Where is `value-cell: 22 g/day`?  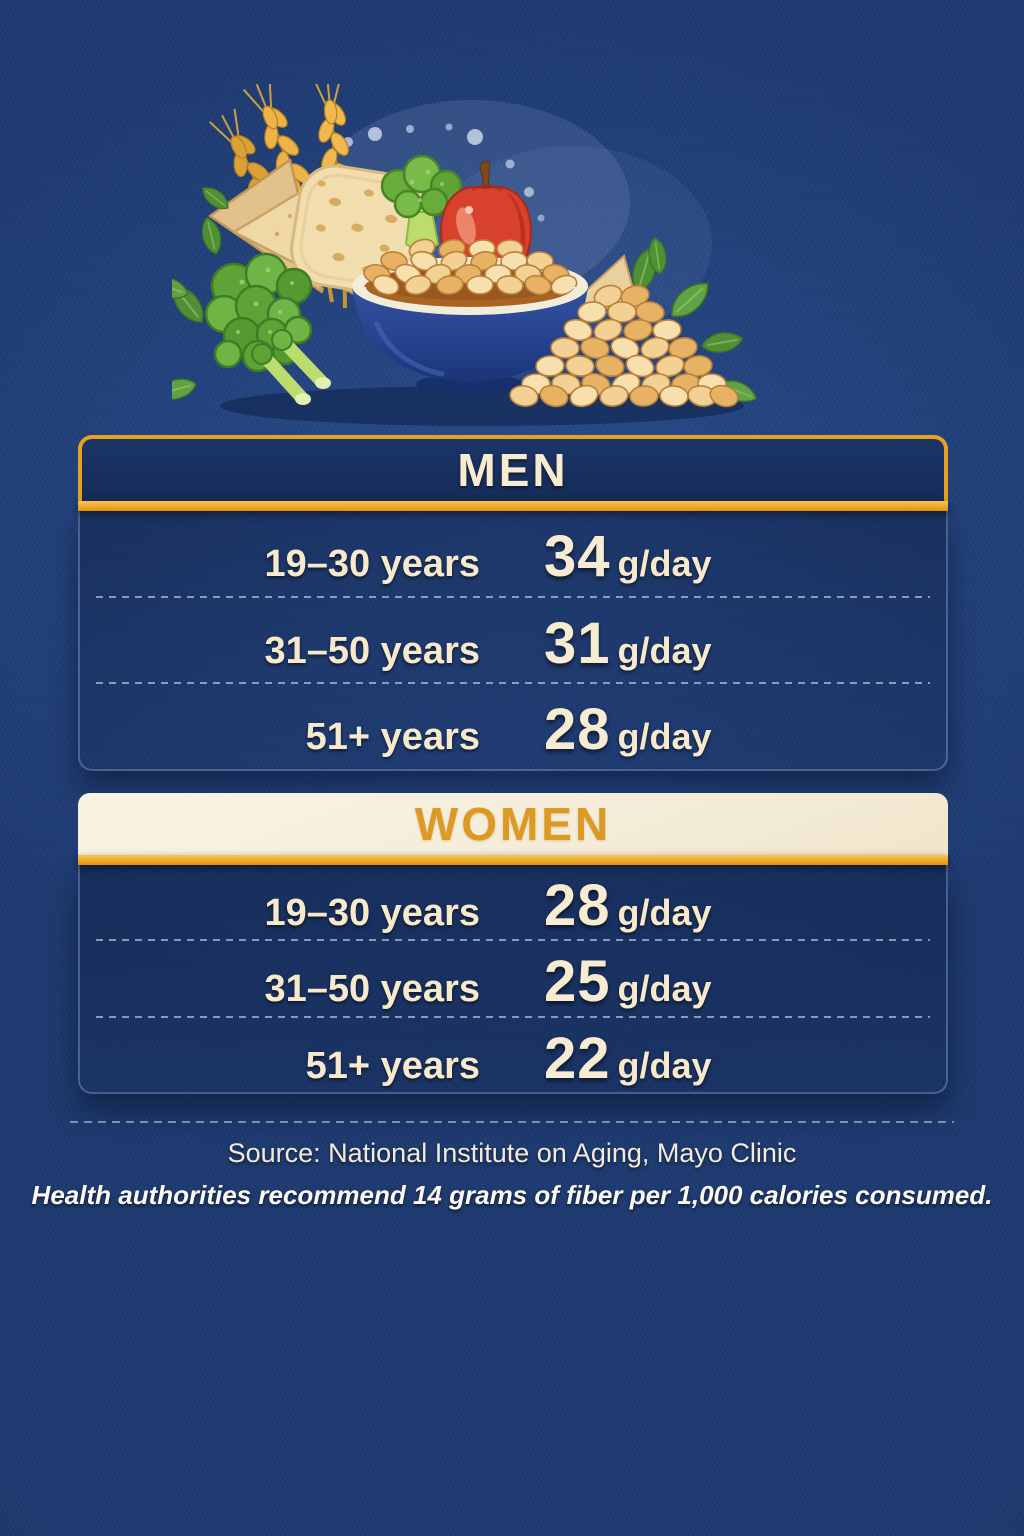
value-cell: 22 g/day is located at coordinates (628, 1058).